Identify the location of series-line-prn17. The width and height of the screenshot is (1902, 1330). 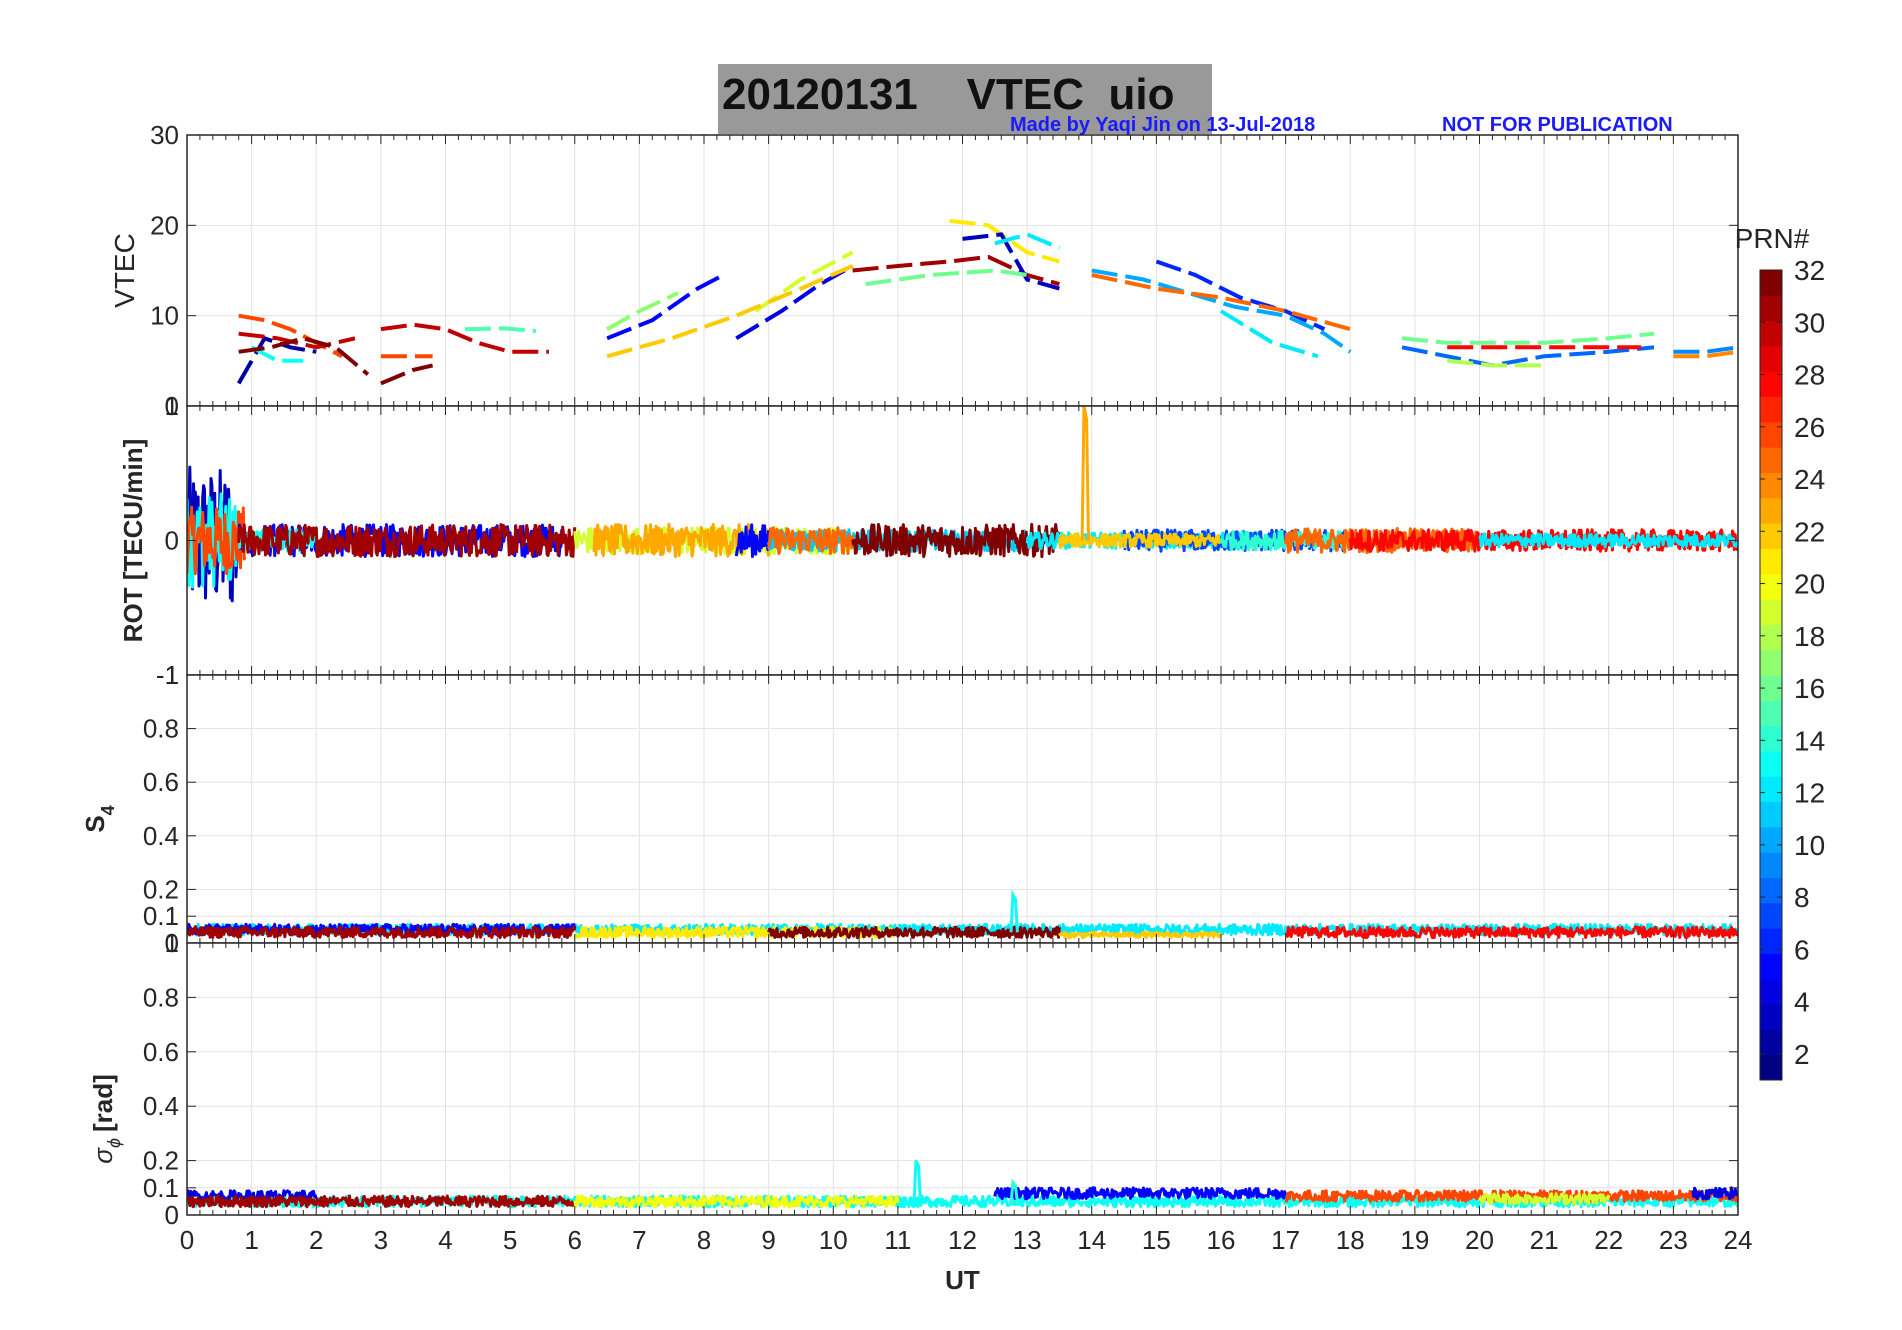
(642, 311).